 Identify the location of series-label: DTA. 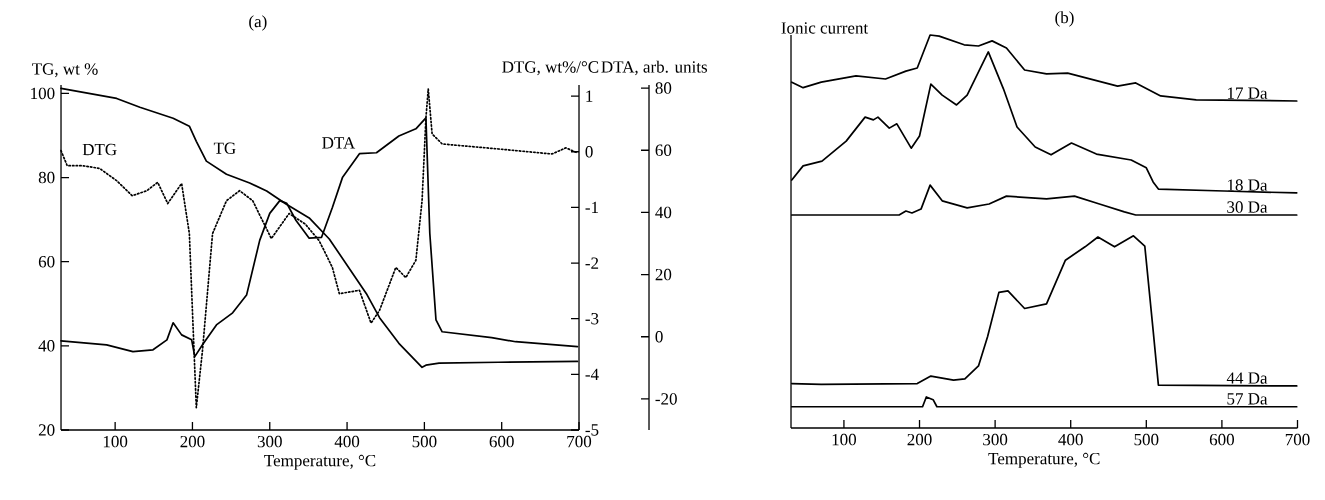
(339, 143).